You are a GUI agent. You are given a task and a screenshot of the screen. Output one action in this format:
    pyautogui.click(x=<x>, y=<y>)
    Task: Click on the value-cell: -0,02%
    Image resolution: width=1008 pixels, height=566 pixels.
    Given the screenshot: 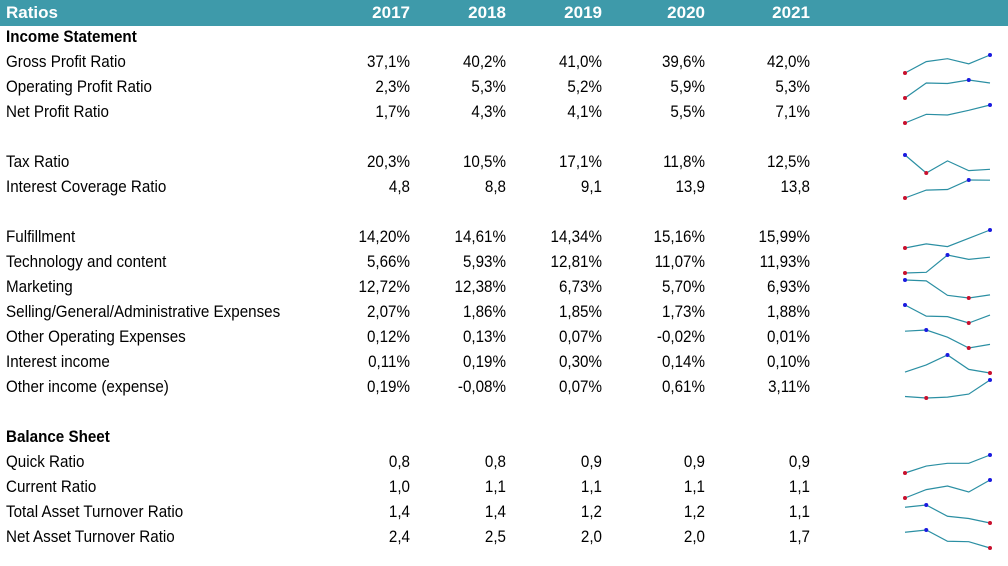 What is the action you would take?
    pyautogui.click(x=680, y=337)
    